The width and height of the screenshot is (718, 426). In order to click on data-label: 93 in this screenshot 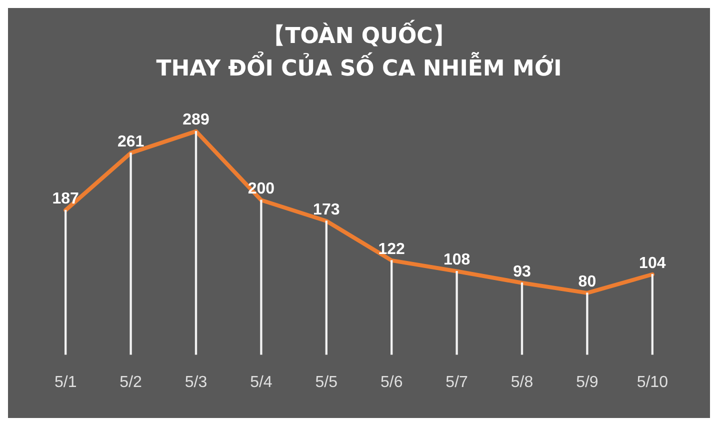, I will do `click(522, 271)`.